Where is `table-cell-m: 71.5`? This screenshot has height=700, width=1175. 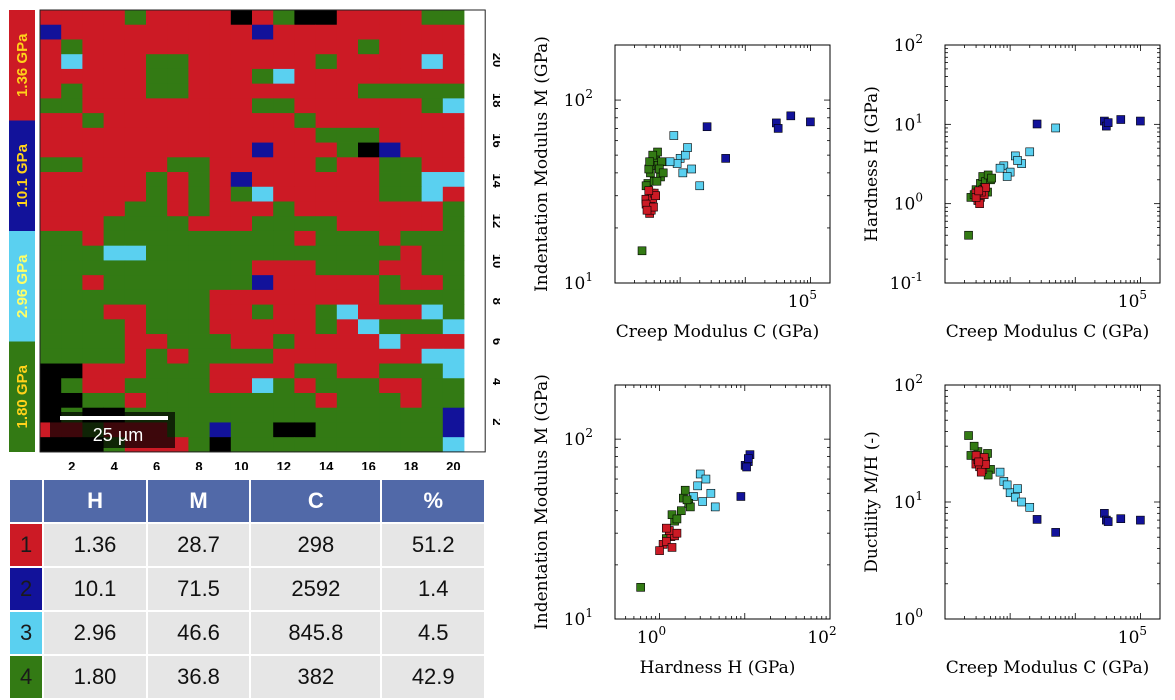 table-cell-m: 71.5 is located at coordinates (198, 589).